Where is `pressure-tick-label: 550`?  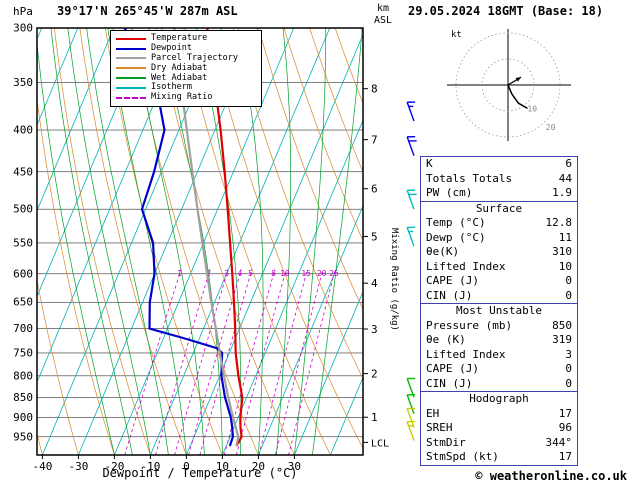 pressure-tick-label: 550 is located at coordinates (23, 242).